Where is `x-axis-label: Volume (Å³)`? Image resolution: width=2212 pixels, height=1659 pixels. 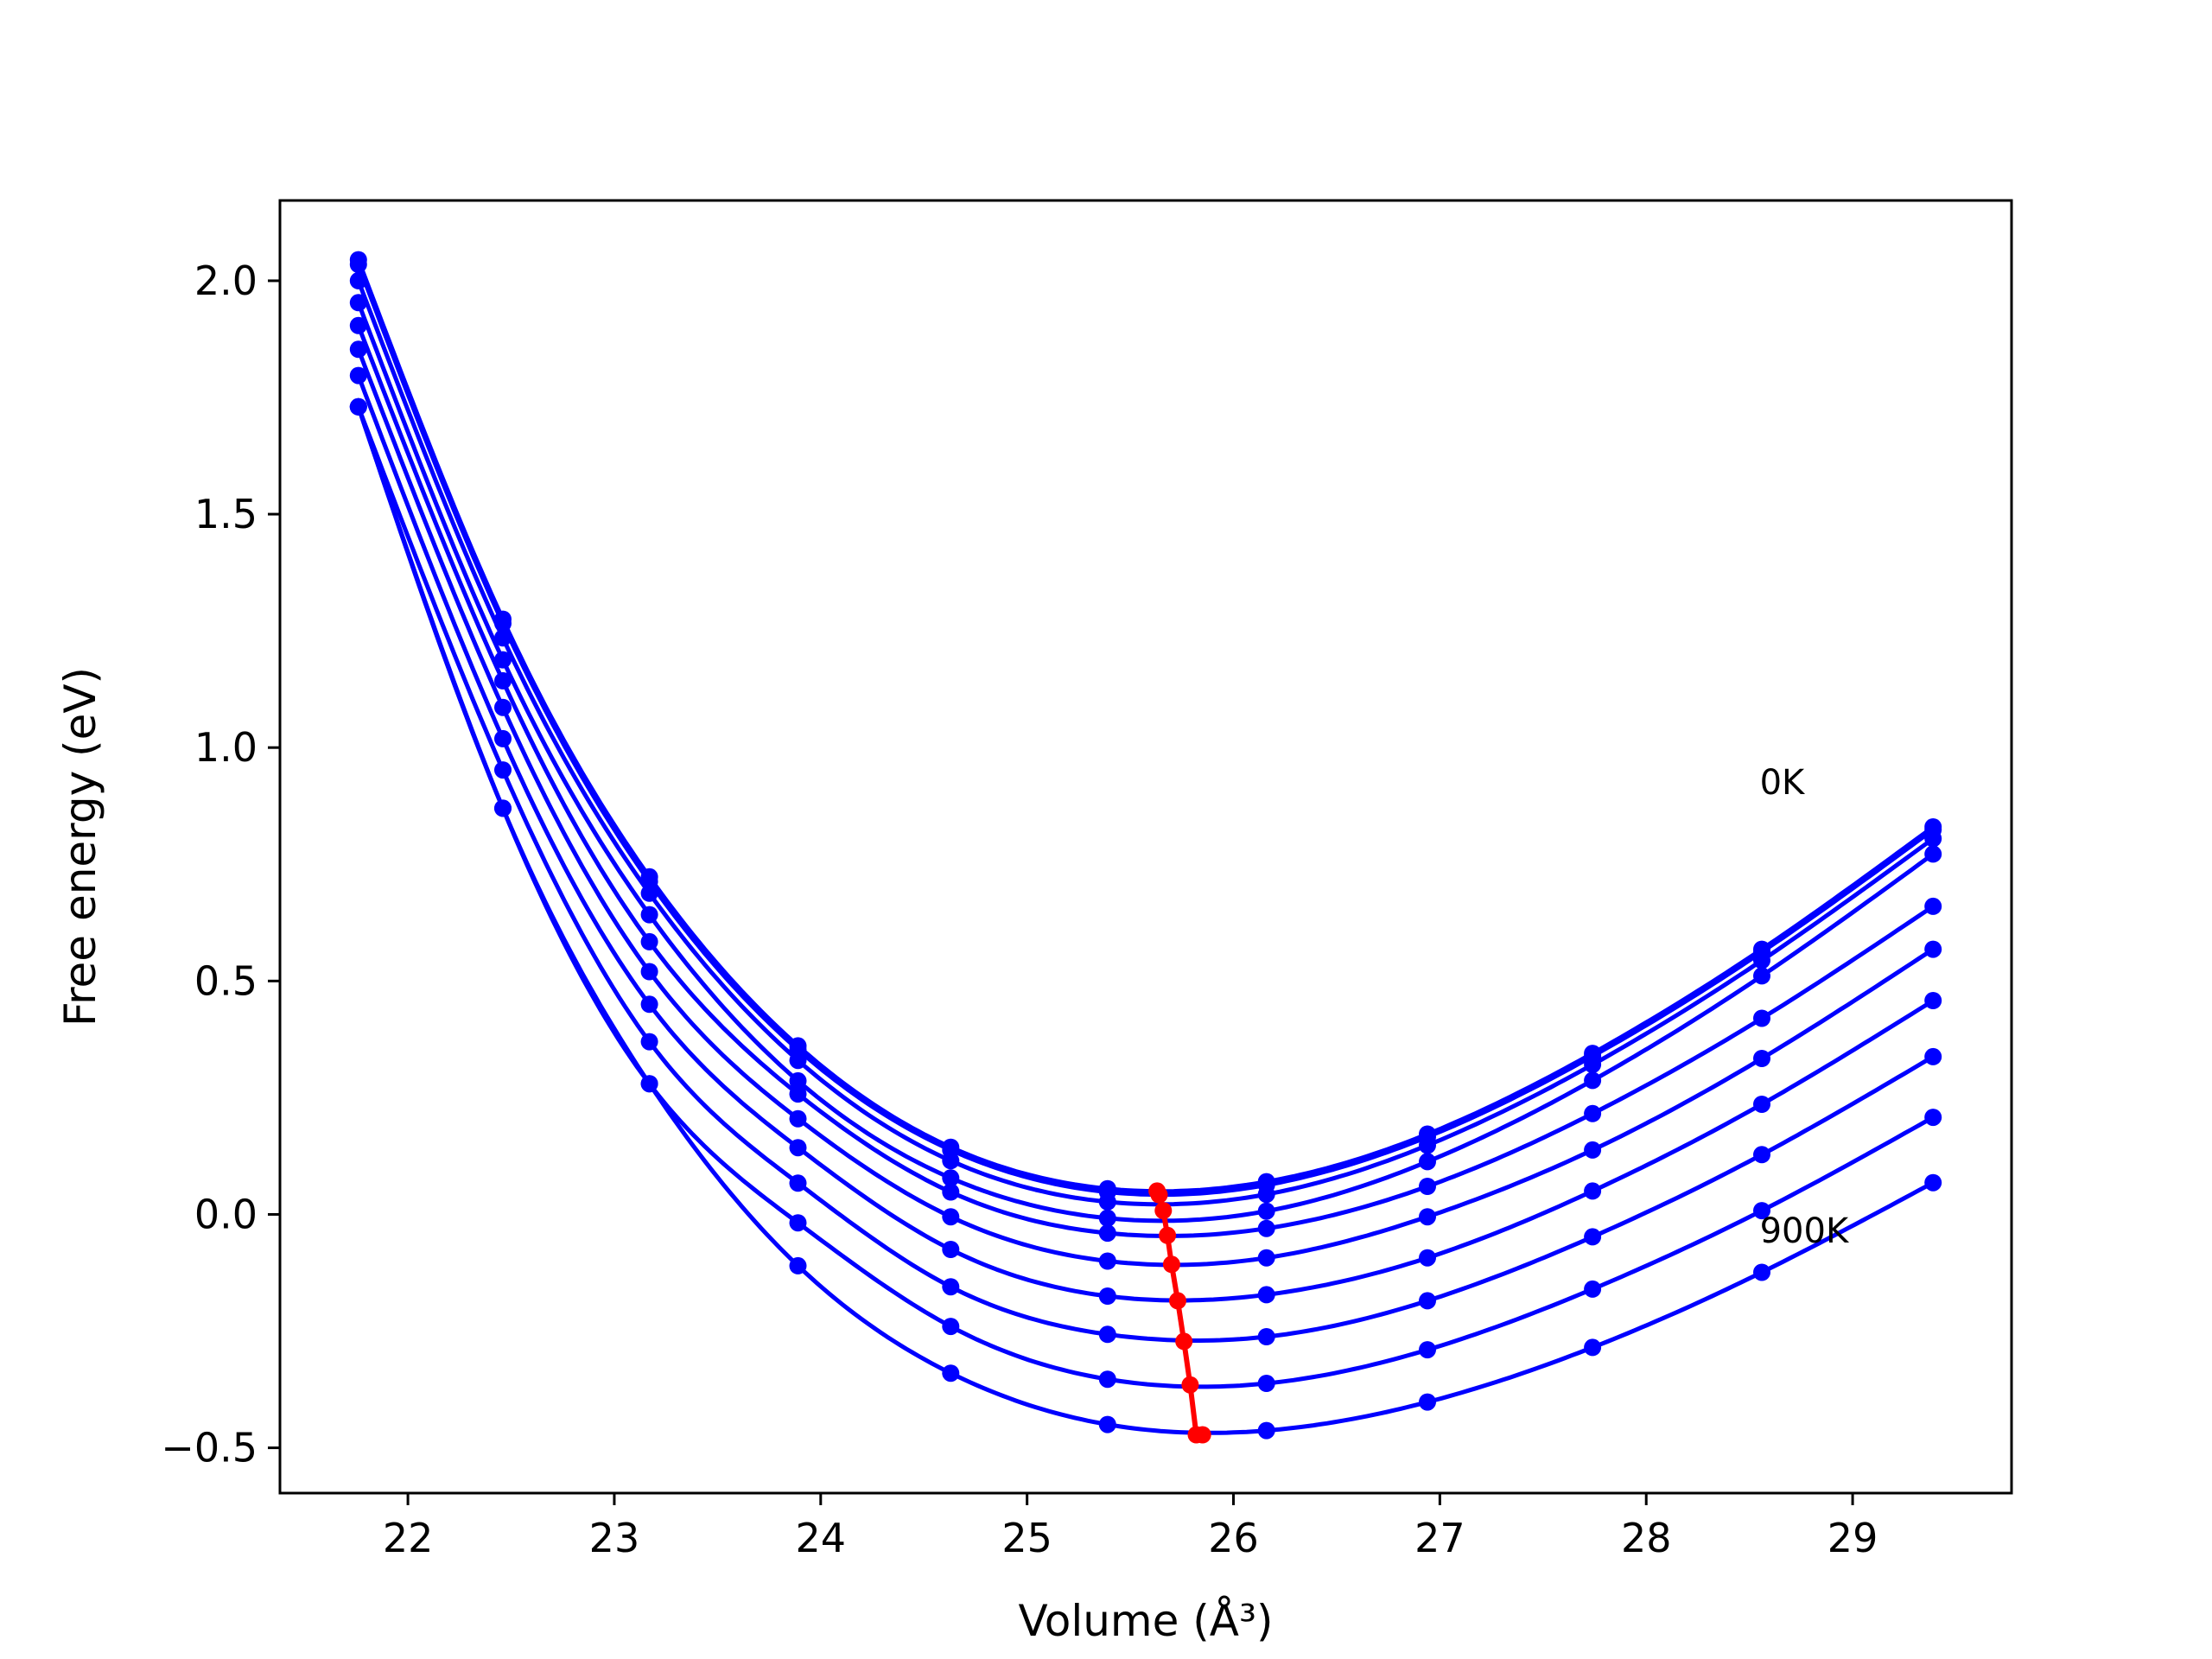
x-axis-label: Volume (Å³) is located at coordinates (1145, 1621).